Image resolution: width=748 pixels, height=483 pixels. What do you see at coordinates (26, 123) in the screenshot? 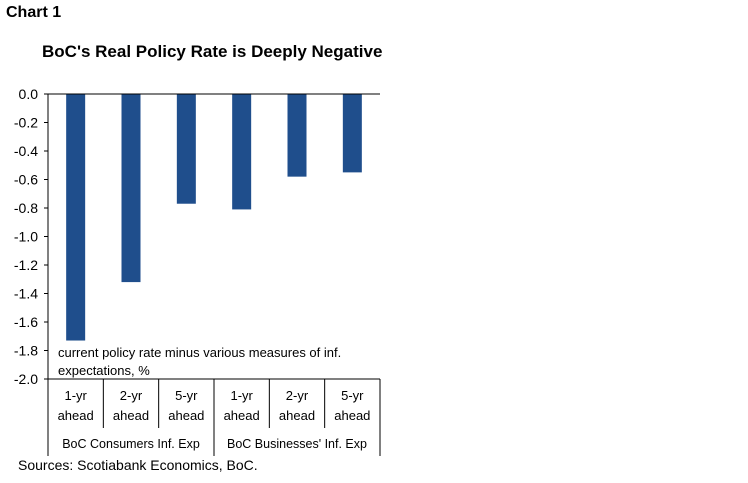
I see `y-tick-label: -0.2` at bounding box center [26, 123].